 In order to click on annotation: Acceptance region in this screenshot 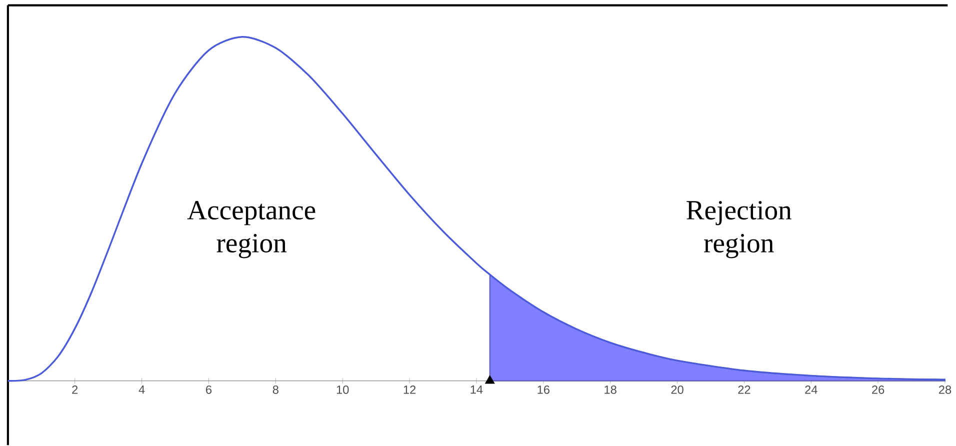, I will do `click(251, 229)`.